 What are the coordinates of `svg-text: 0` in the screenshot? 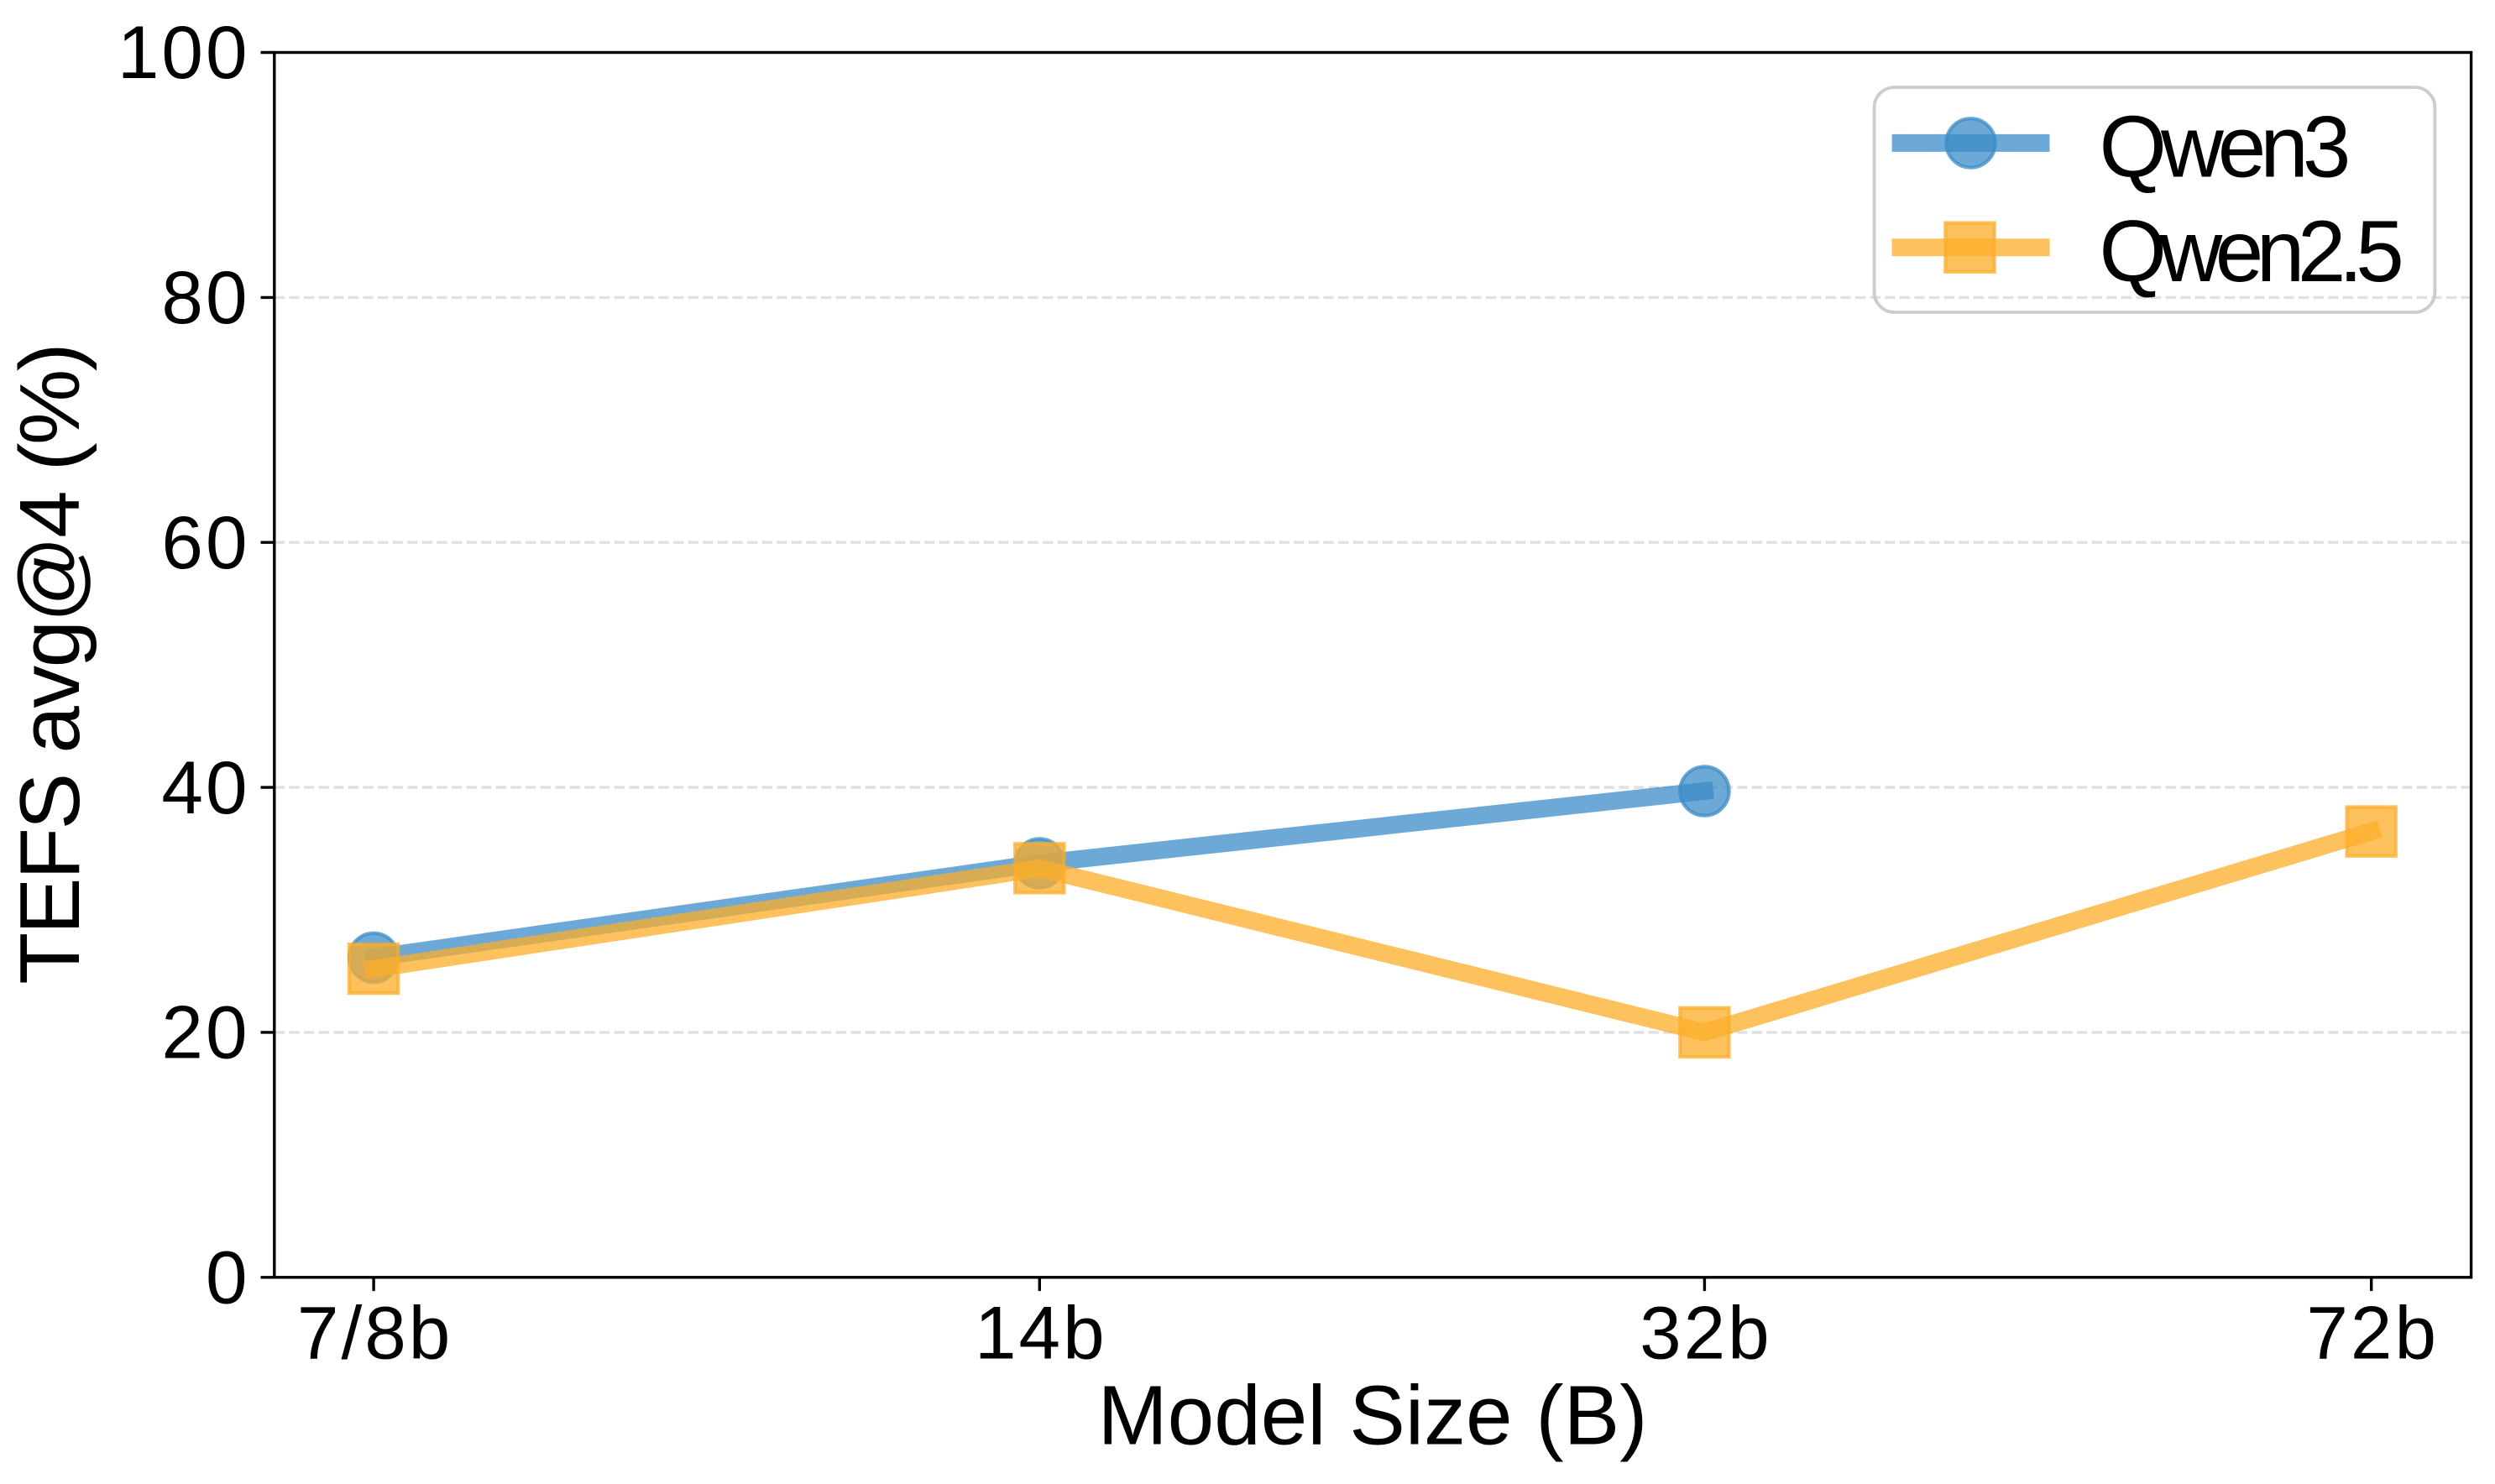 It's located at (228, 1277).